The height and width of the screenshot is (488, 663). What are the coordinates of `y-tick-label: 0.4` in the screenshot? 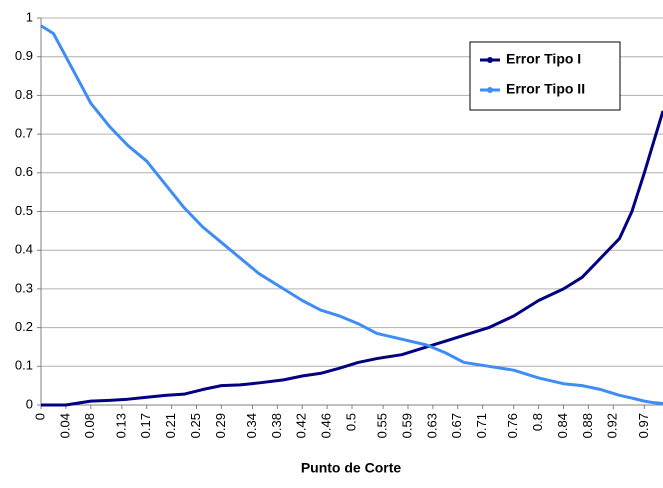 It's located at (24, 249).